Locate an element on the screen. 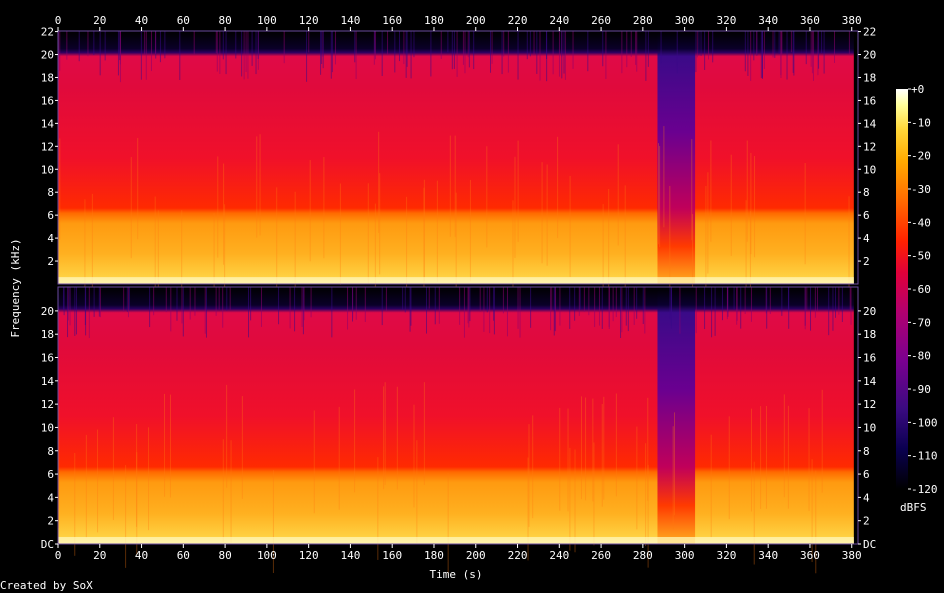 The height and width of the screenshot is (593, 944). colorbar-gradient is located at coordinates (902, 289).